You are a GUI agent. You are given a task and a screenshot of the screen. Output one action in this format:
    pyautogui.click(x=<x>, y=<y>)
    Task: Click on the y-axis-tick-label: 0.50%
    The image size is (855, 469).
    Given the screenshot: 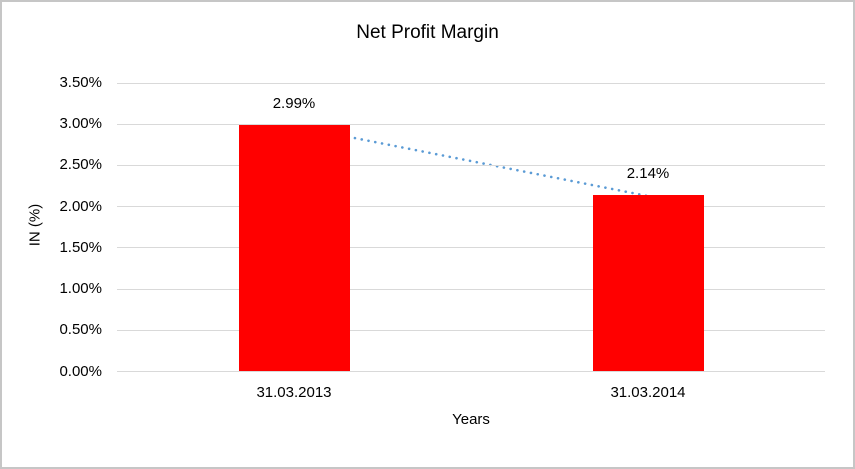 What is the action you would take?
    pyautogui.click(x=80, y=330)
    